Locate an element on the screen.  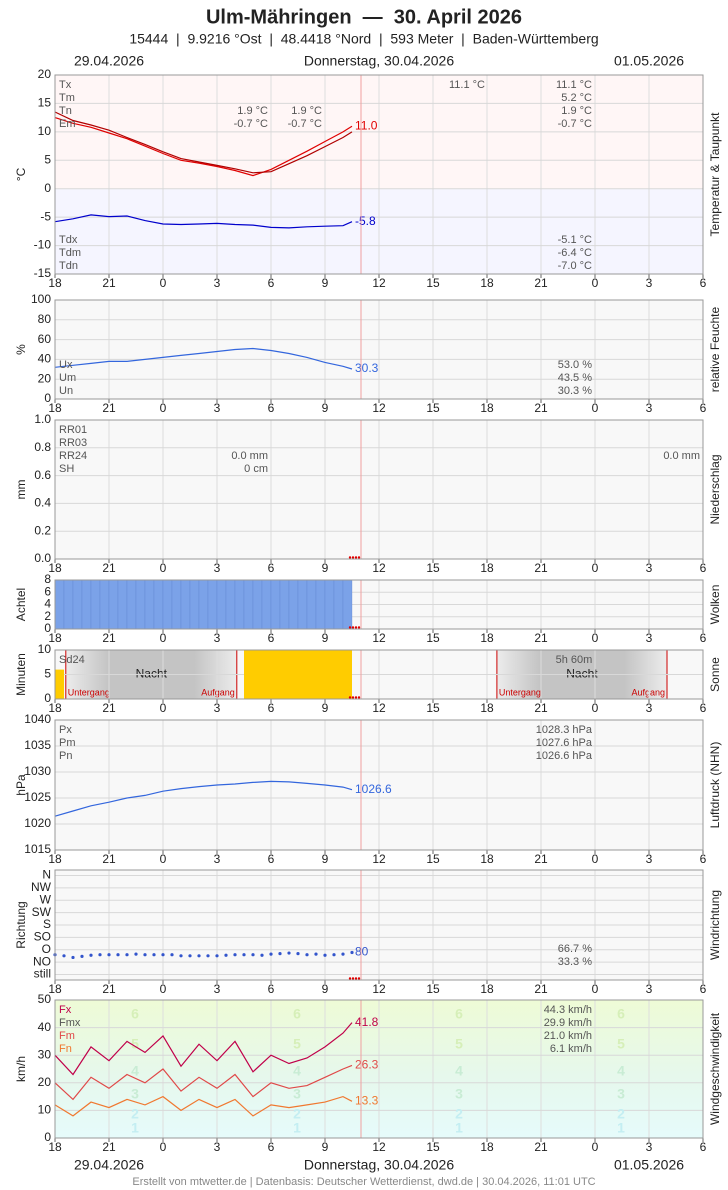
y-tick-label: 30 is located at coordinates (45, 1054).